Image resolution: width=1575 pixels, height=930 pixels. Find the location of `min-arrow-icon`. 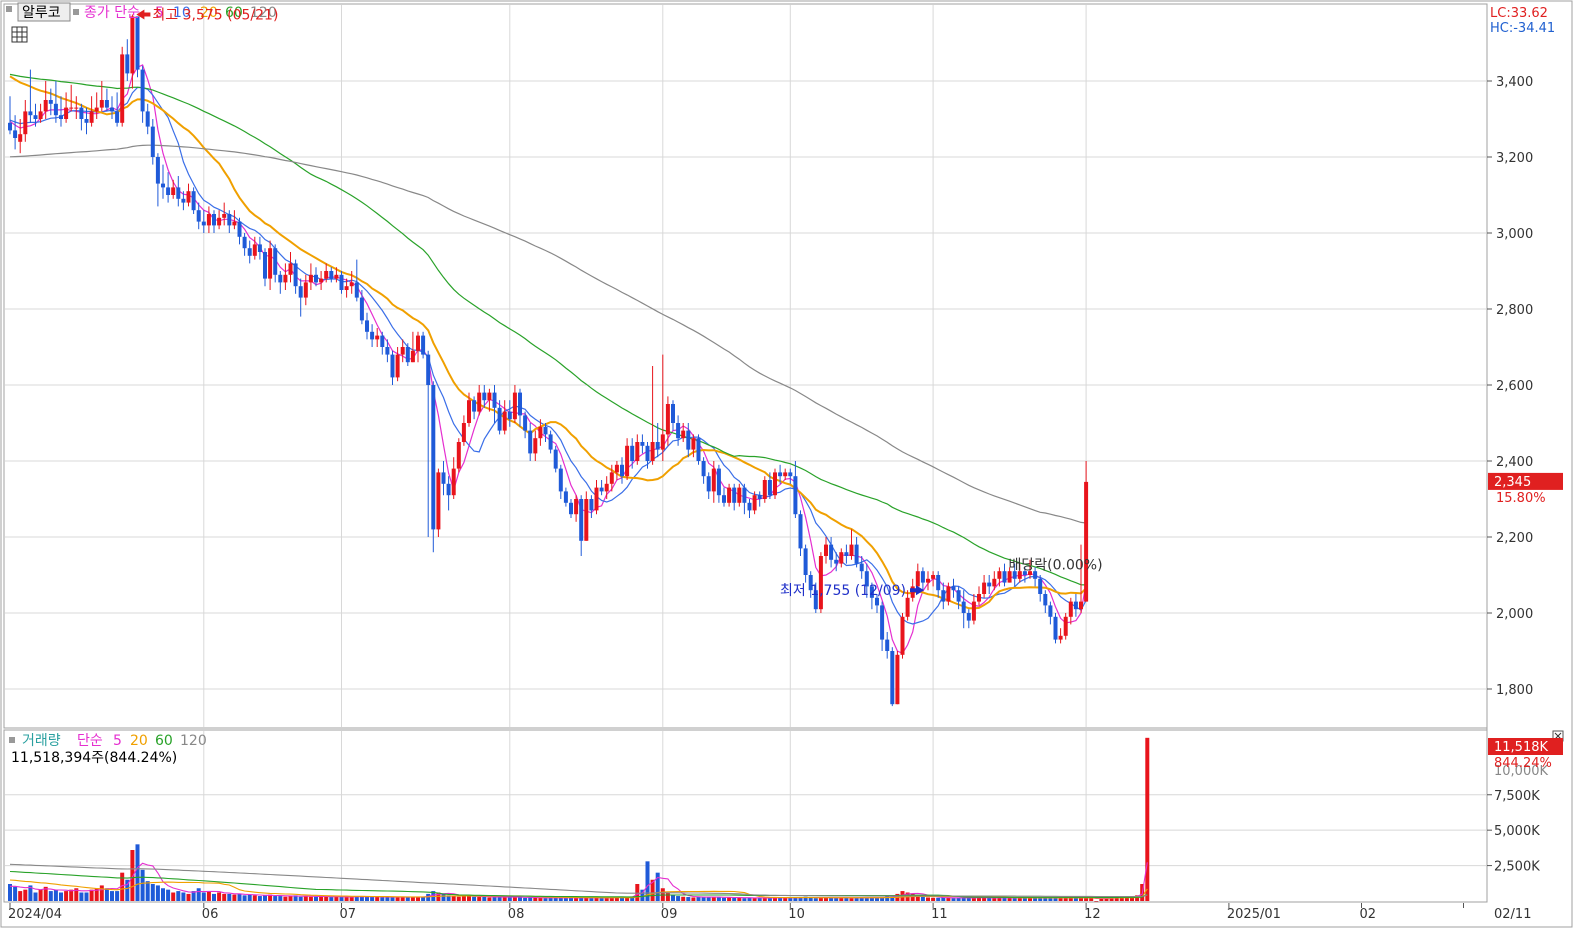

min-arrow-icon is located at coordinates (917, 590).